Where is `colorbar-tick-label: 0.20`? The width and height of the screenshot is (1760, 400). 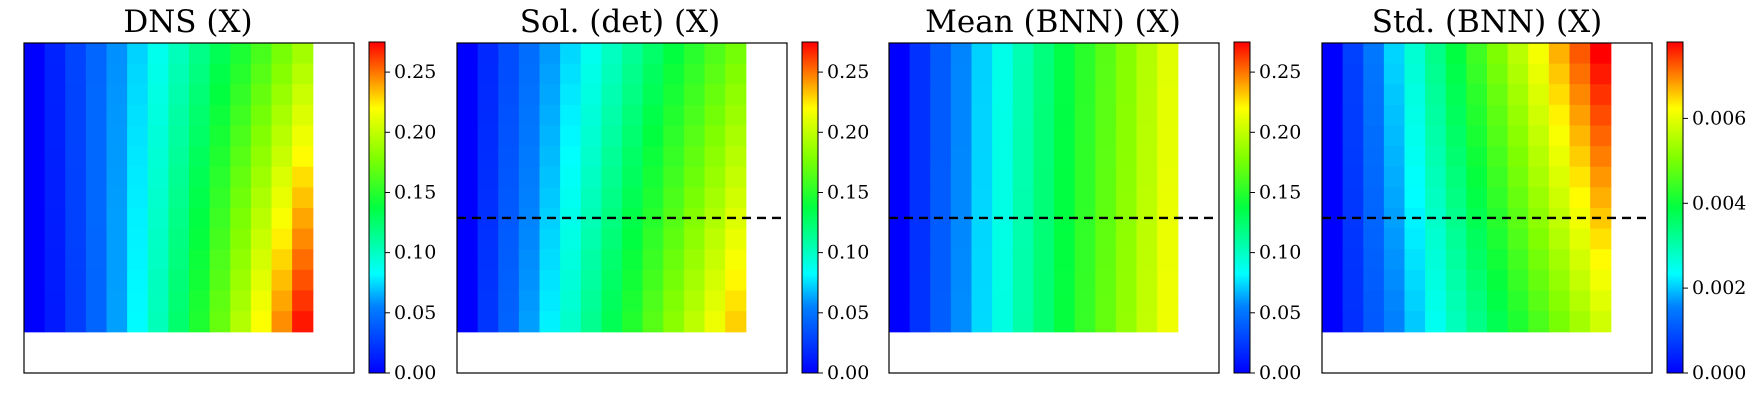
colorbar-tick-label: 0.20 is located at coordinates (415, 132).